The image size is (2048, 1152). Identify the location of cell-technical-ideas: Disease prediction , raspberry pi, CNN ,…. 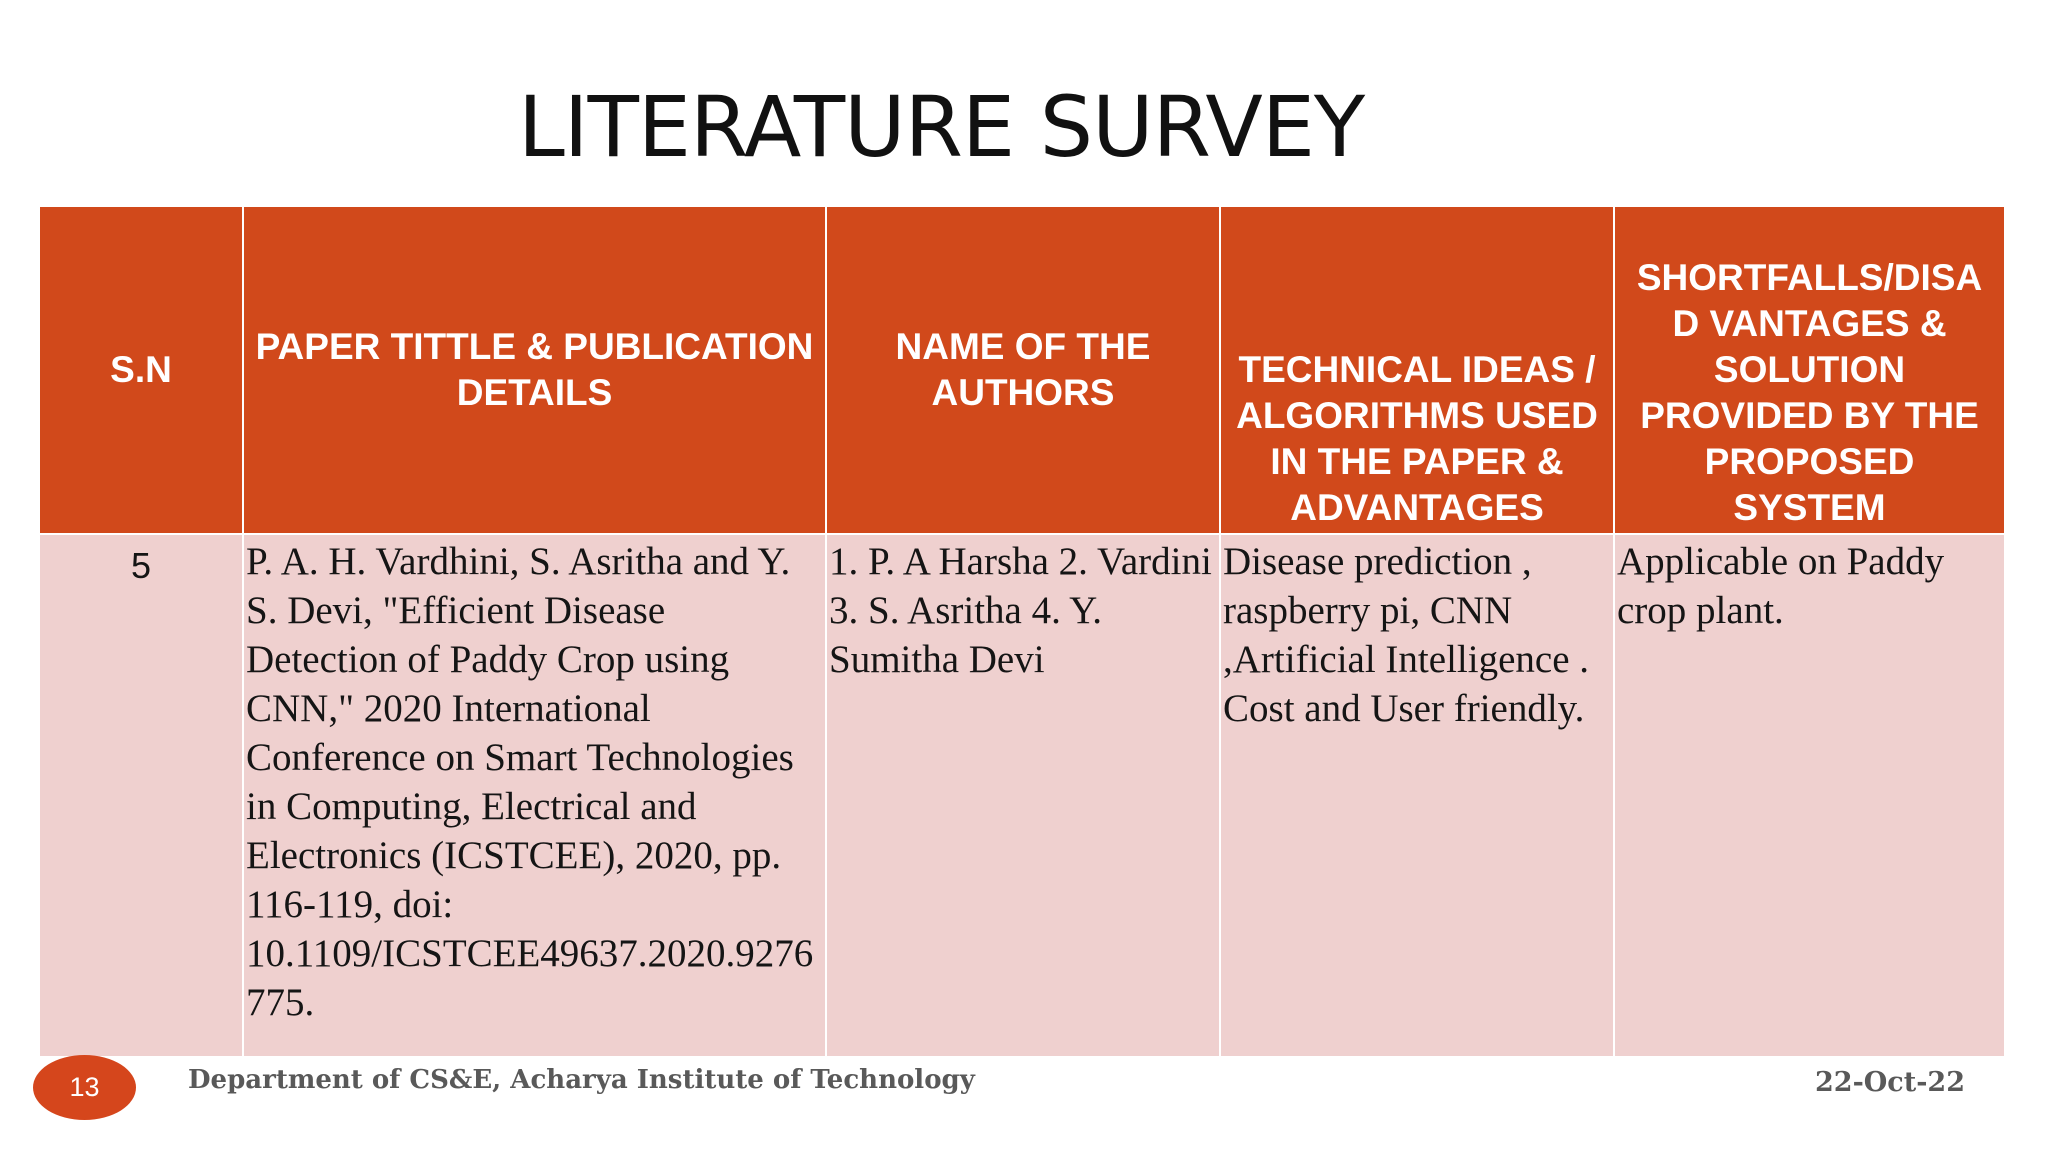
(1417, 795).